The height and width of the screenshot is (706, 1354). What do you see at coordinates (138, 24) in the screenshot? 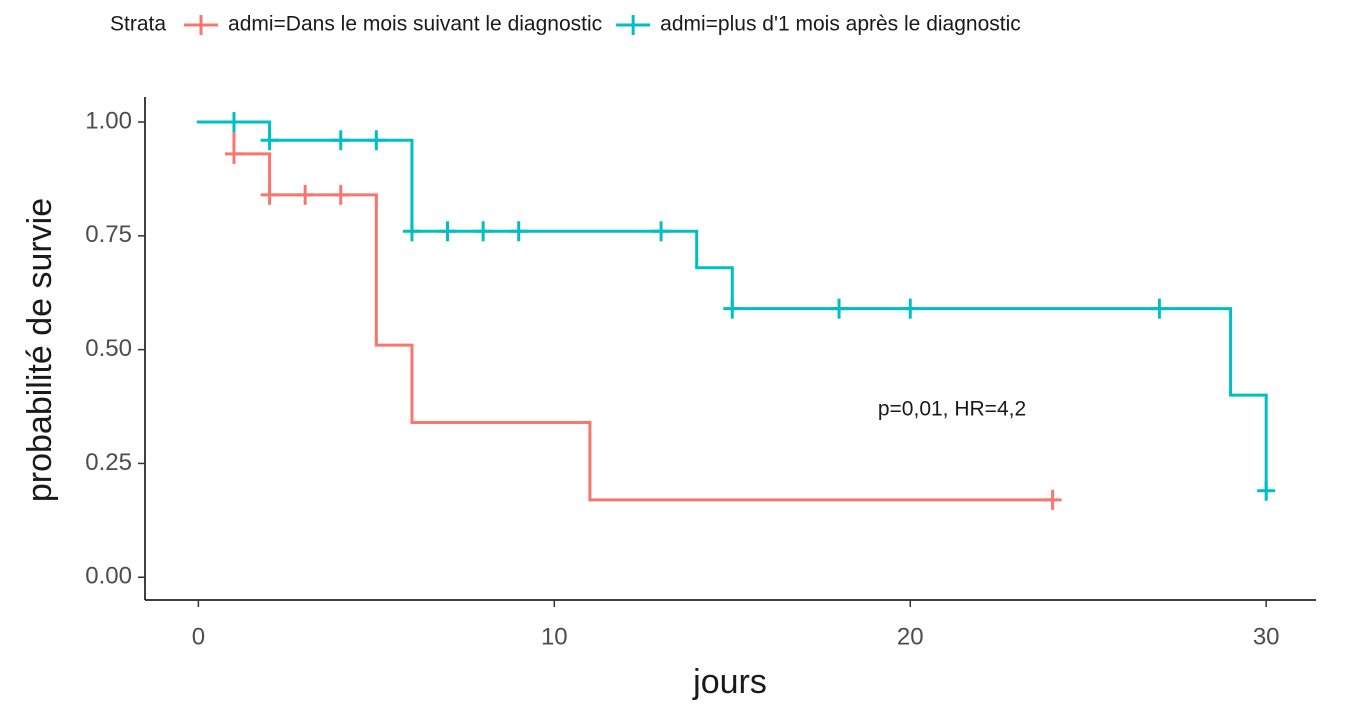
I see `legend-title: Strata` at bounding box center [138, 24].